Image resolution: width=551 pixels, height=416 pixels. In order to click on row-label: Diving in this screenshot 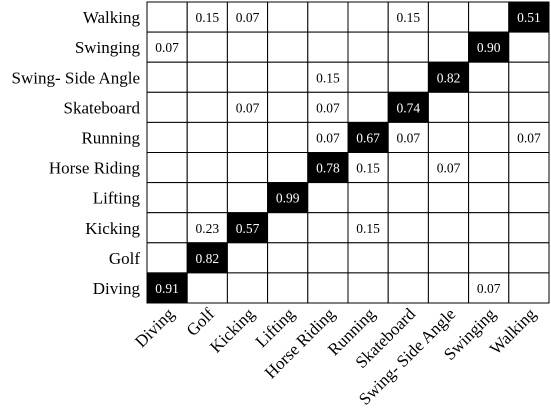, I will do `click(117, 288)`.